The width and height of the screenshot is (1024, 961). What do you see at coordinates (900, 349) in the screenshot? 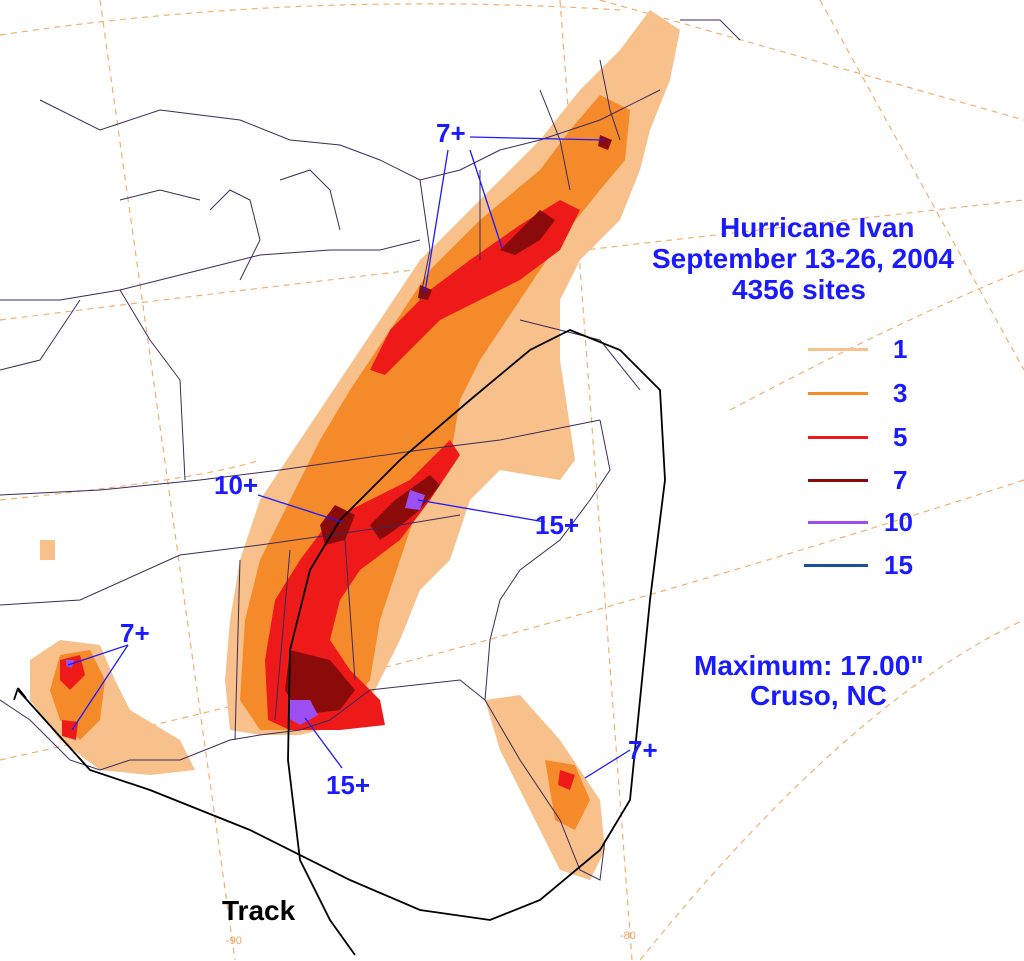
I see `legend-value-1: 1` at bounding box center [900, 349].